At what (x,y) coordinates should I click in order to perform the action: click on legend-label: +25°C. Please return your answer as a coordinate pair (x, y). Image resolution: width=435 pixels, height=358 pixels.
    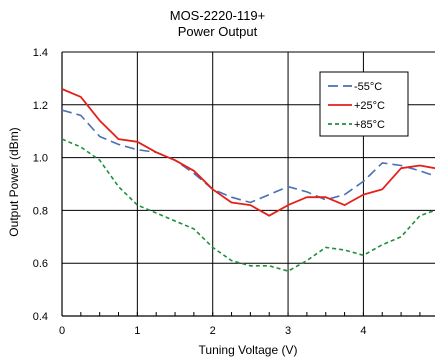
    Looking at the image, I should click on (369, 106).